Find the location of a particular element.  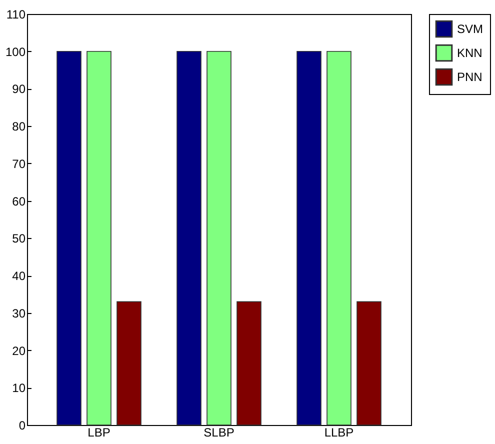

y-tick-label: 90 is located at coordinates (19, 89).